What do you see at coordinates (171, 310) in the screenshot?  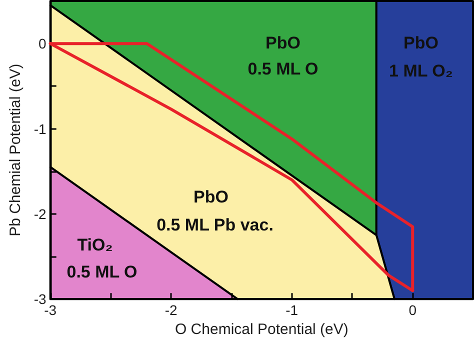 I see `x-tick-label: -2` at bounding box center [171, 310].